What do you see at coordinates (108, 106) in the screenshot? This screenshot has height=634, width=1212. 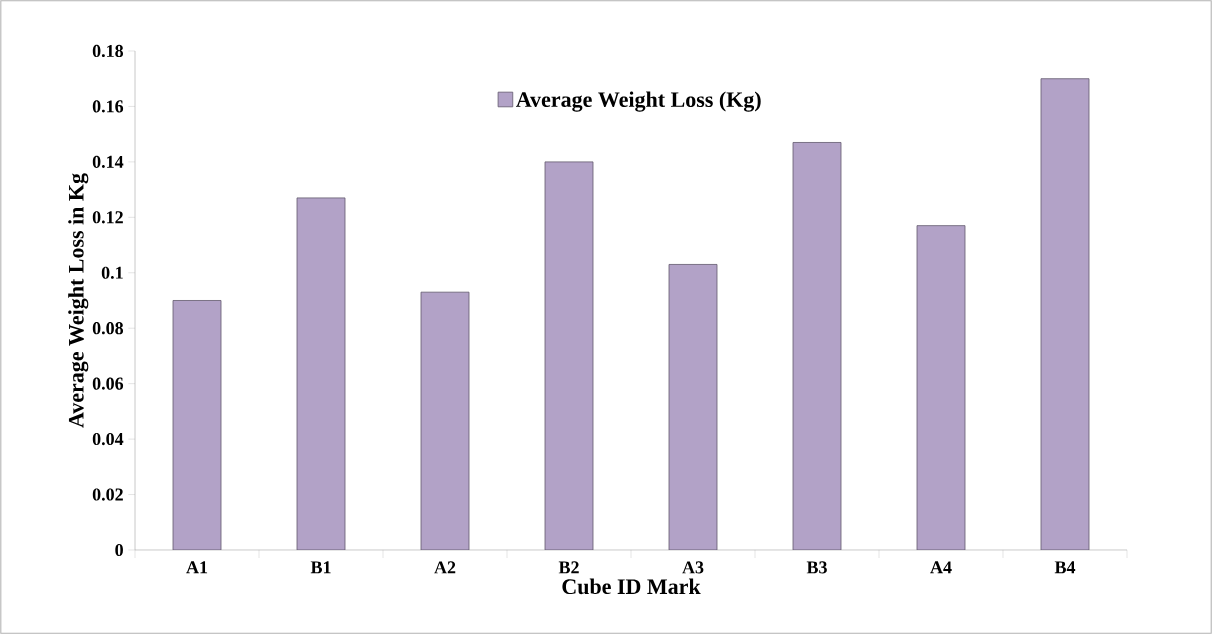 I see `y-tick-label: 0.16` at bounding box center [108, 106].